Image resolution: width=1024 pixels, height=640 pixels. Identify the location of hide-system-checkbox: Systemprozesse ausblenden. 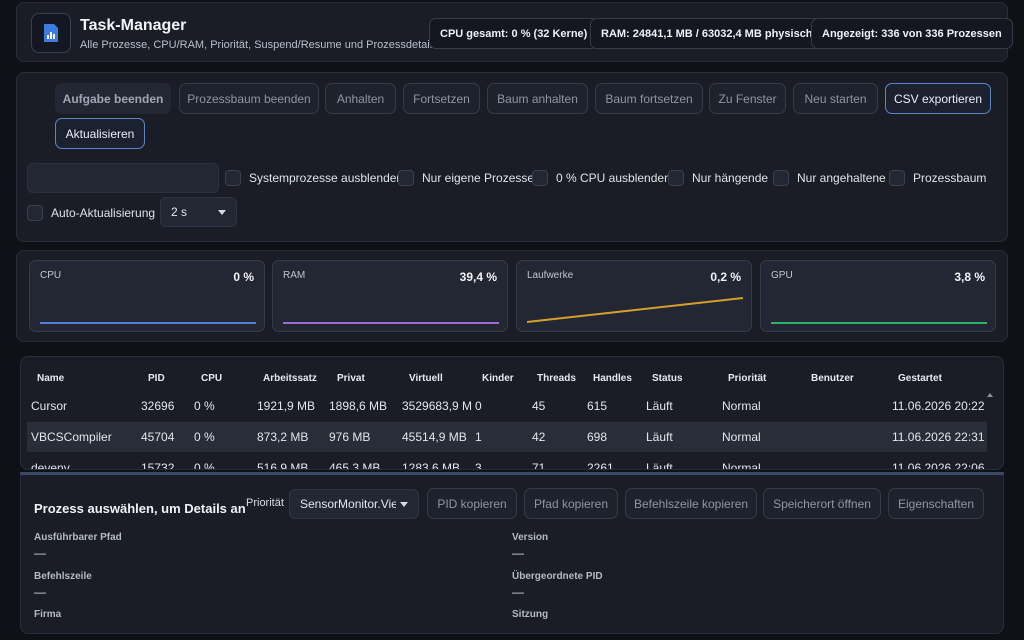
(314, 178).